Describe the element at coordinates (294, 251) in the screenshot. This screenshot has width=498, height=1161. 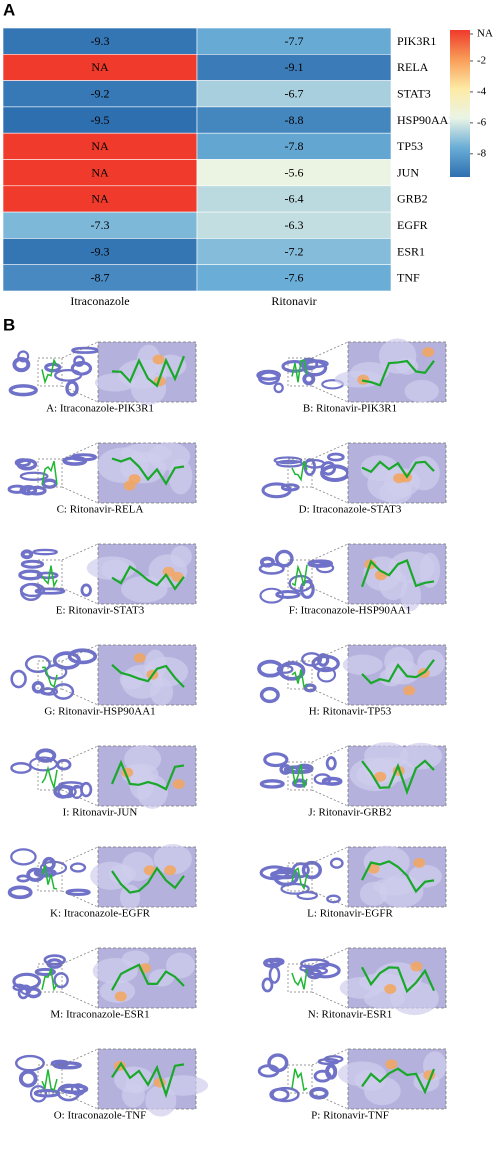
I see `cell-label: -7.2` at that location.